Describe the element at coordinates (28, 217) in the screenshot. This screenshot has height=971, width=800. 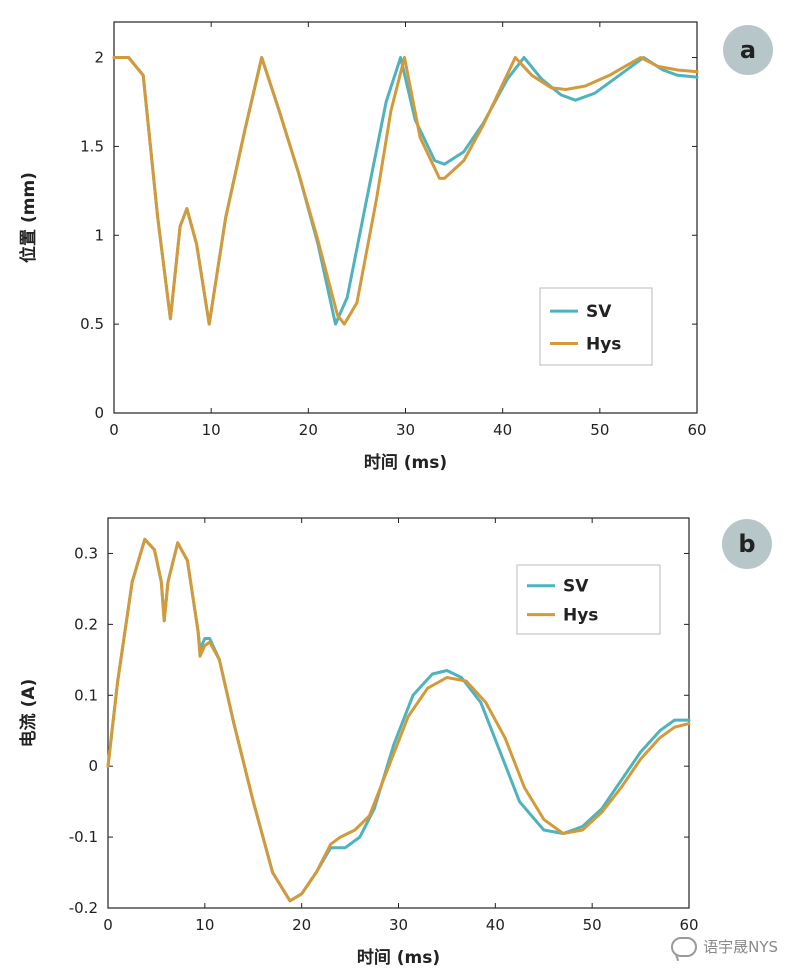
I see `y-axis-label: 位置 (mm)` at that location.